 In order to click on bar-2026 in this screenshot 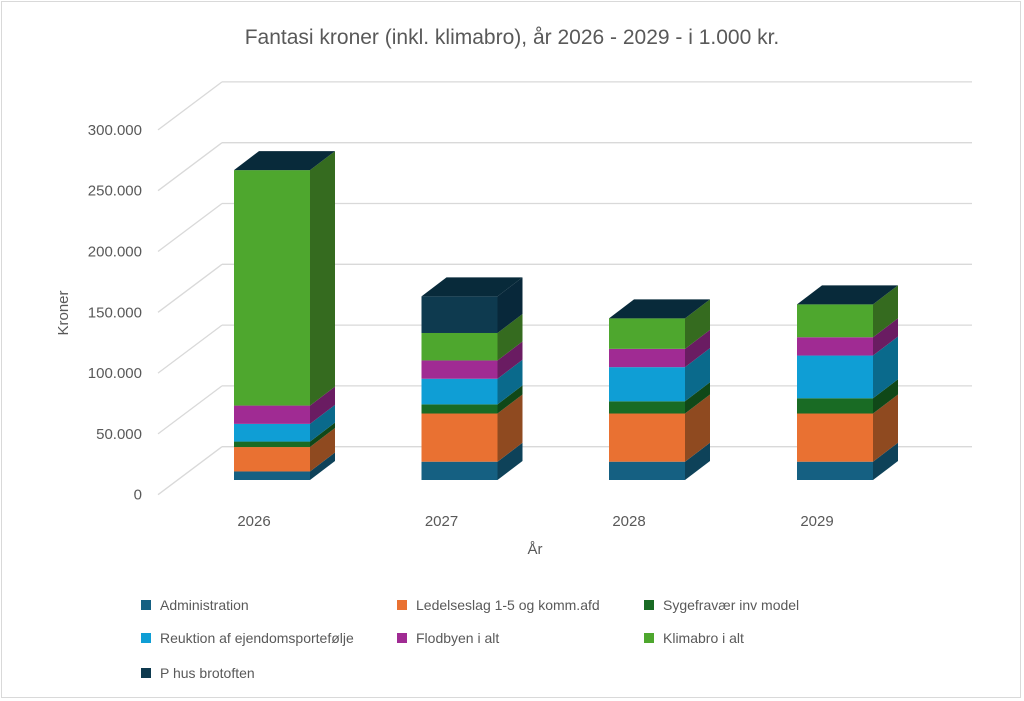, I will do `click(284, 315)`.